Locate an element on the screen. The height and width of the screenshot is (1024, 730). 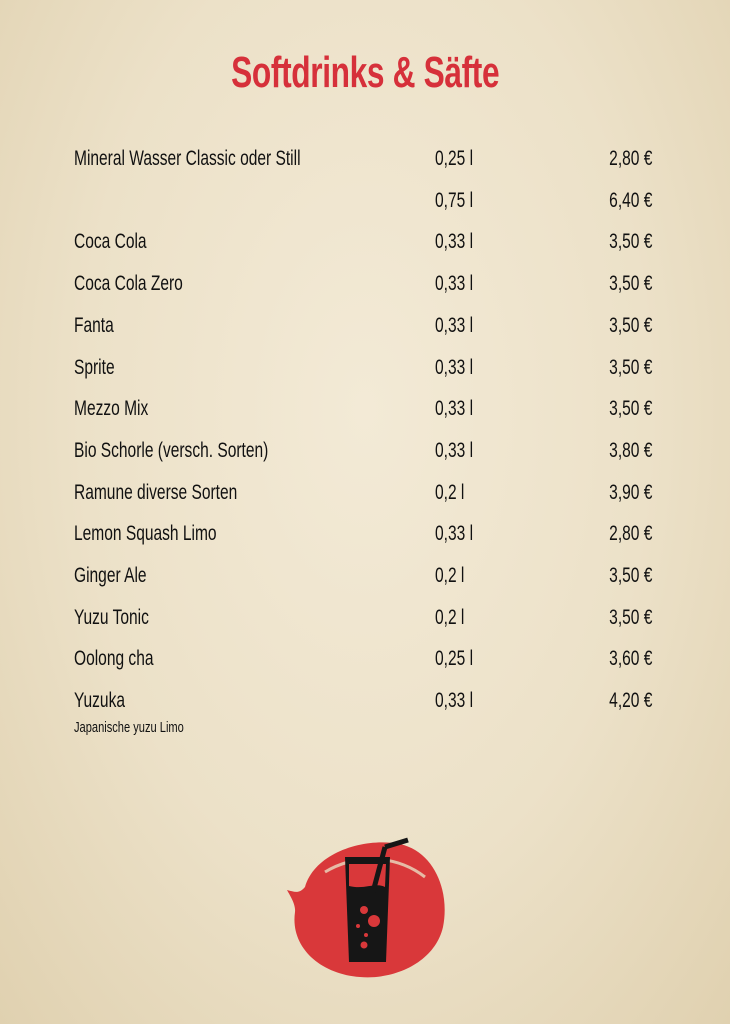
item-price: 3,90 € is located at coordinates (630, 492).